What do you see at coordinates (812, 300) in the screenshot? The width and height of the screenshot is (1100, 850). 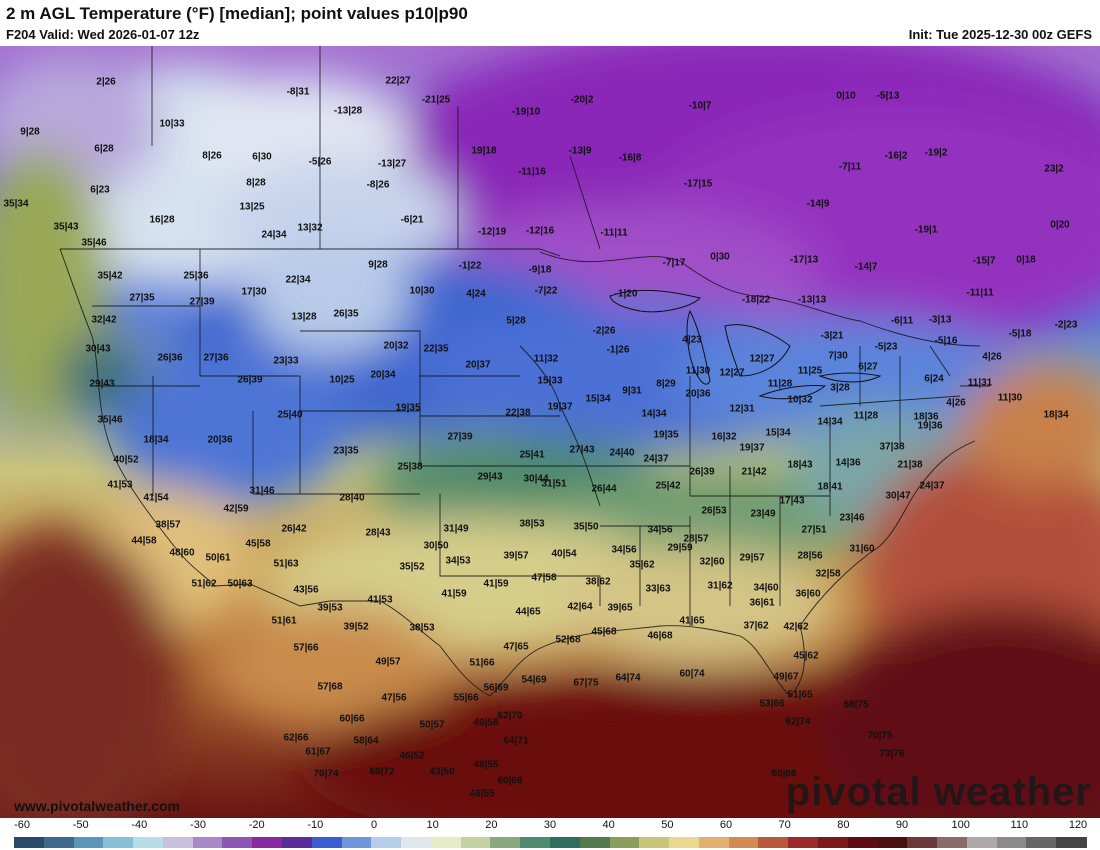 I see `point-value-label: -13|13` at bounding box center [812, 300].